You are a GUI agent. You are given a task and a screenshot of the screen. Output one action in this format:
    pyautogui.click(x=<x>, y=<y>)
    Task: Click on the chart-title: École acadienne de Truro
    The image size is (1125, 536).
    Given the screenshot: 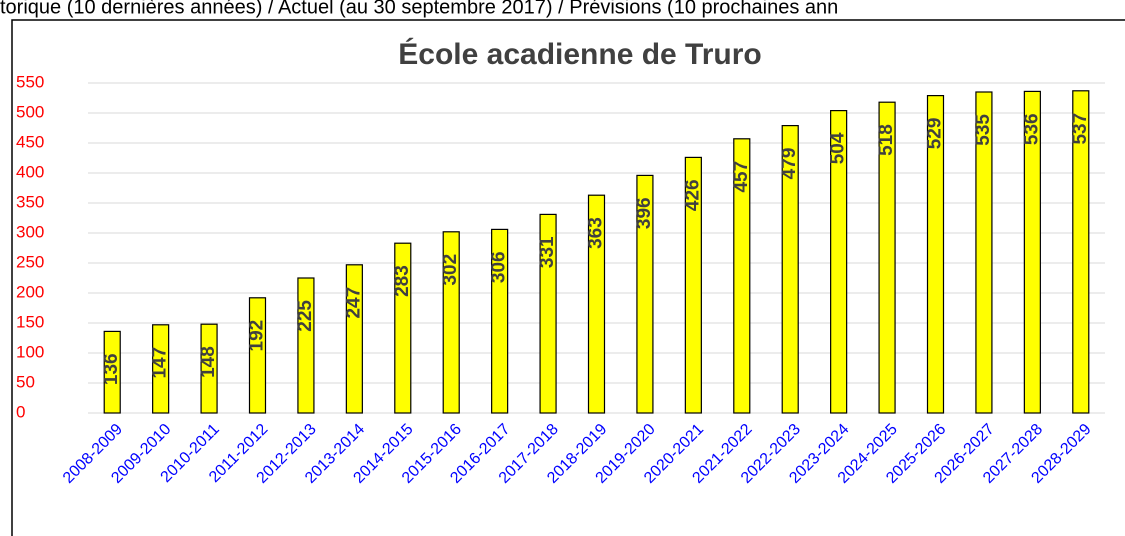 What is the action you would take?
    pyautogui.click(x=579, y=54)
    